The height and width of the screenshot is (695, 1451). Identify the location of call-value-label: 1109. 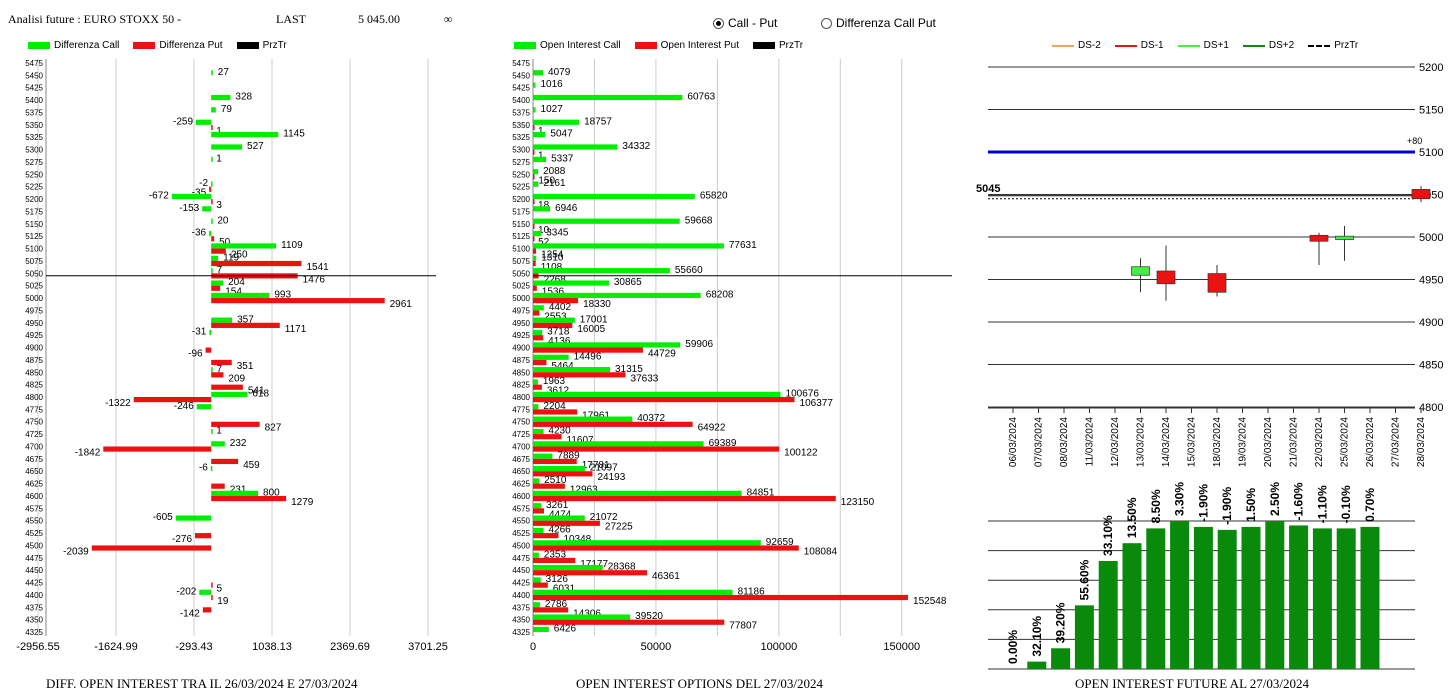
(292, 245).